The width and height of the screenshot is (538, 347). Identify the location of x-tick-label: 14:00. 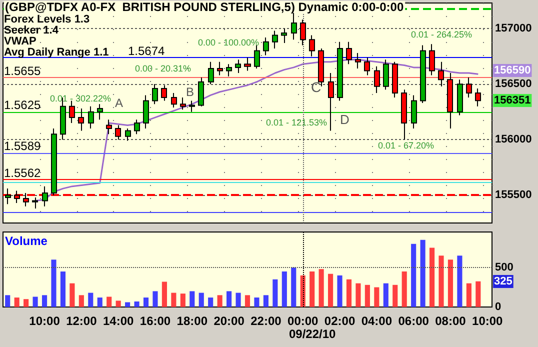
(118, 321).